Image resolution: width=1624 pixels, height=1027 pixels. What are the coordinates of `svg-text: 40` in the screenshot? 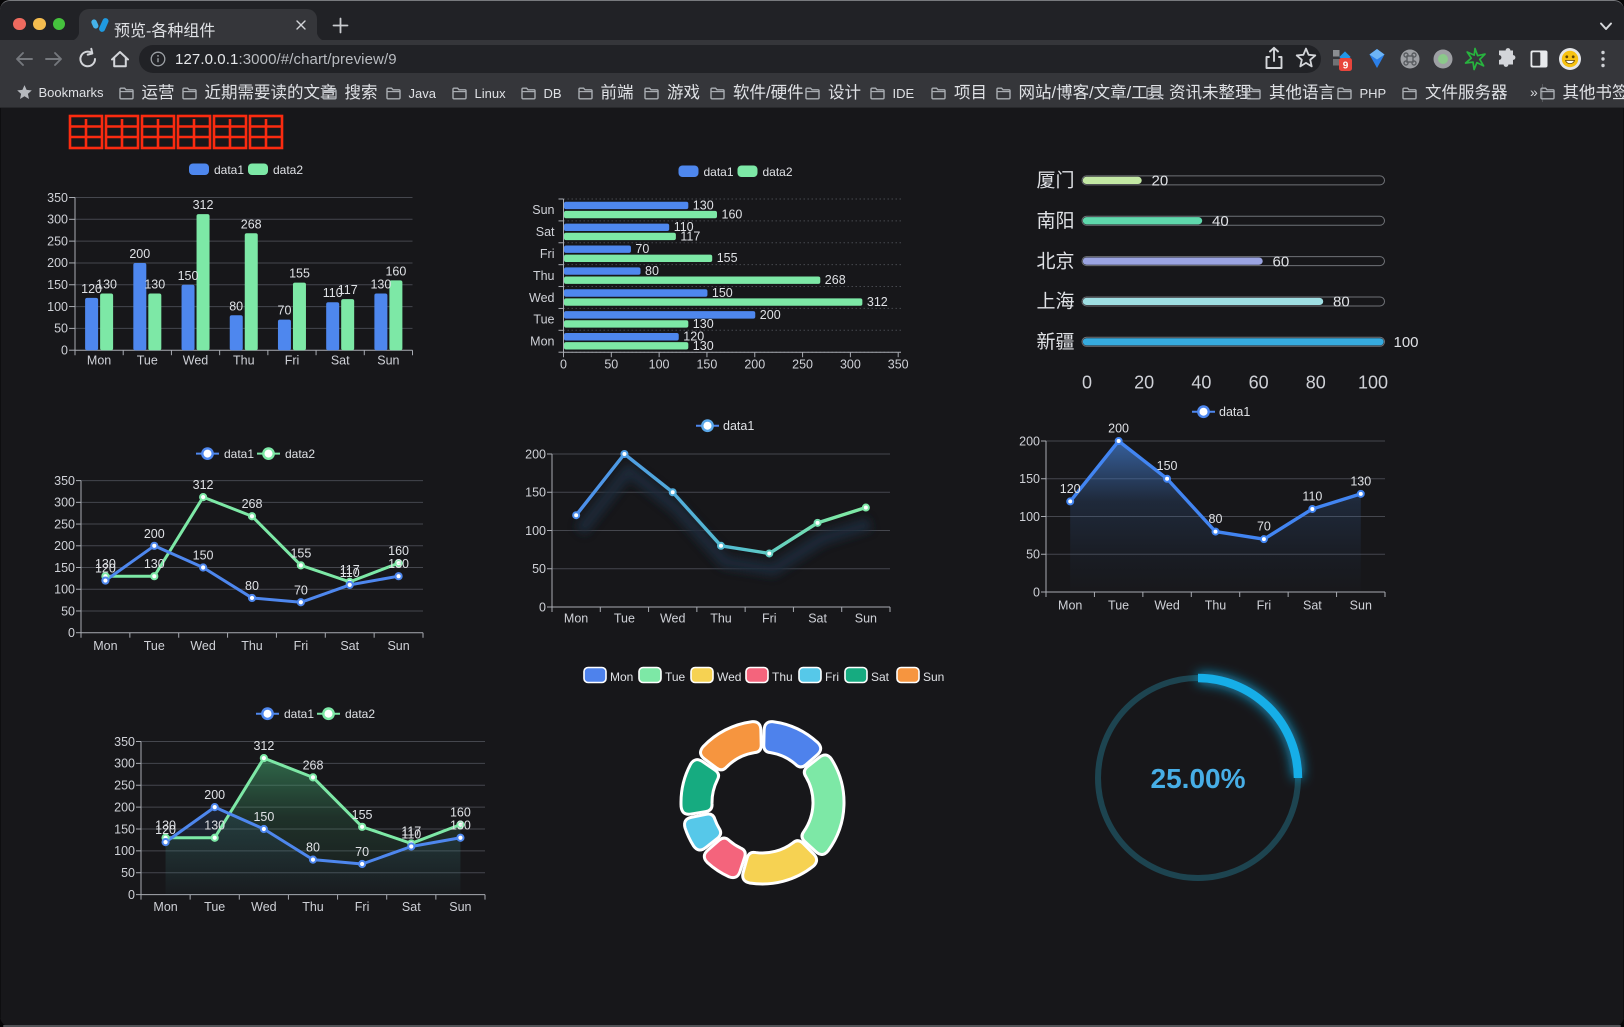 It's located at (1201, 383).